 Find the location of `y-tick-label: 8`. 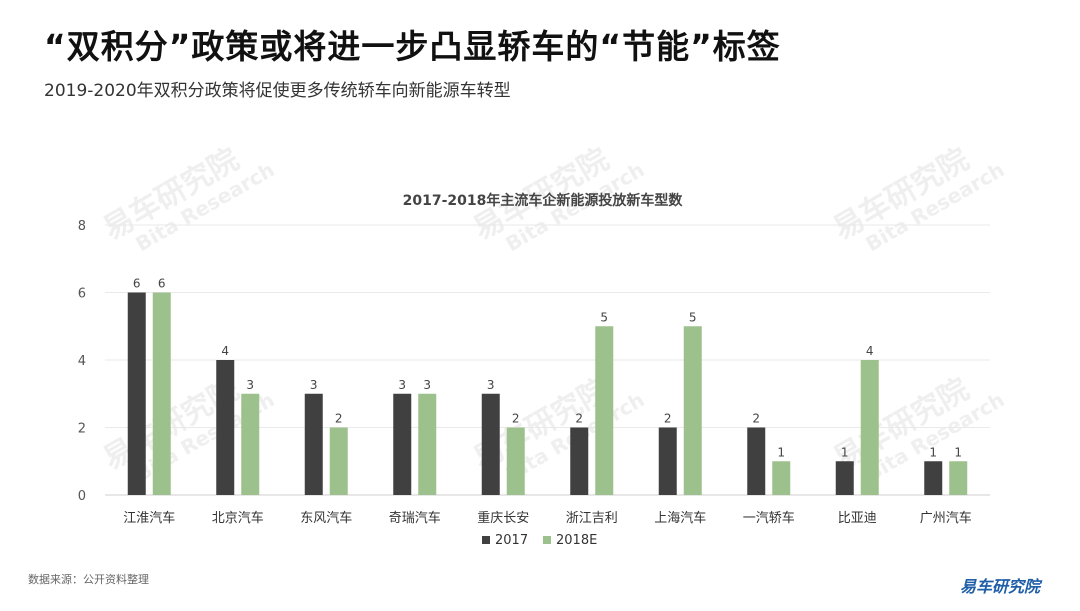

y-tick-label: 8 is located at coordinates (82, 226).